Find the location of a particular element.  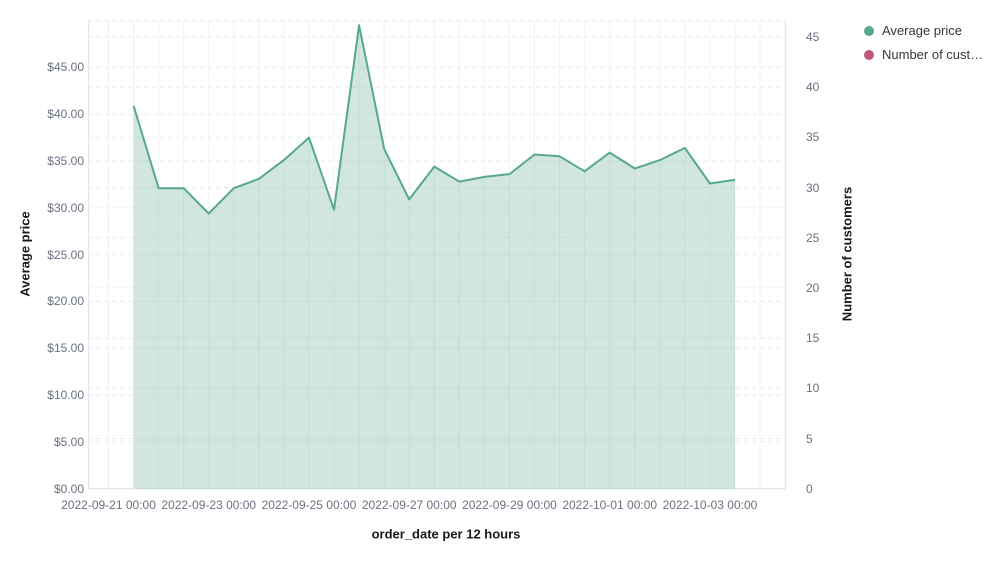

legend-item-average-price: Average price is located at coordinates (923, 31).